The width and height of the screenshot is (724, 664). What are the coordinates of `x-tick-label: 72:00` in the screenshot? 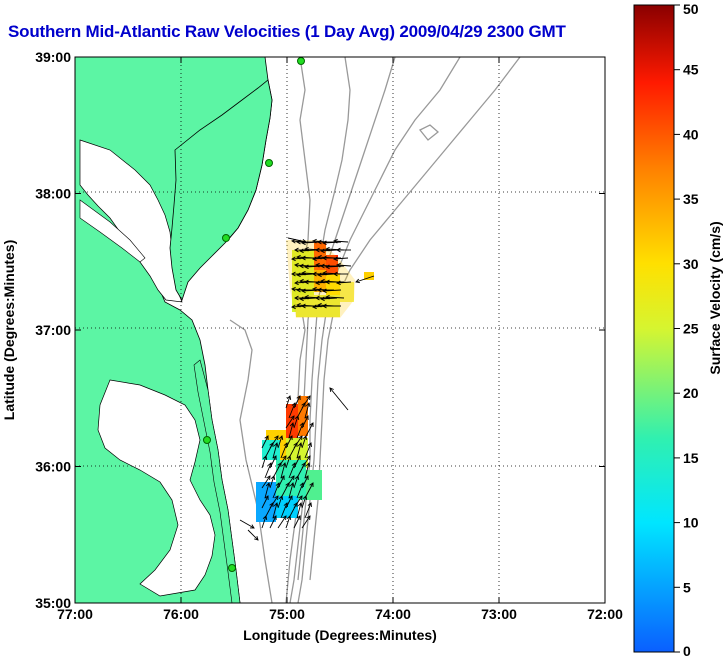 It's located at (605, 614).